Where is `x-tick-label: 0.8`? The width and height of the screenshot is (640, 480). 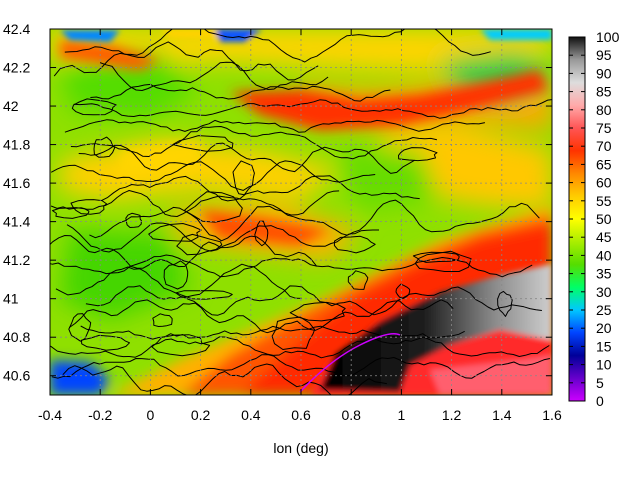 x-tick-label: 0.8 is located at coordinates (351, 415).